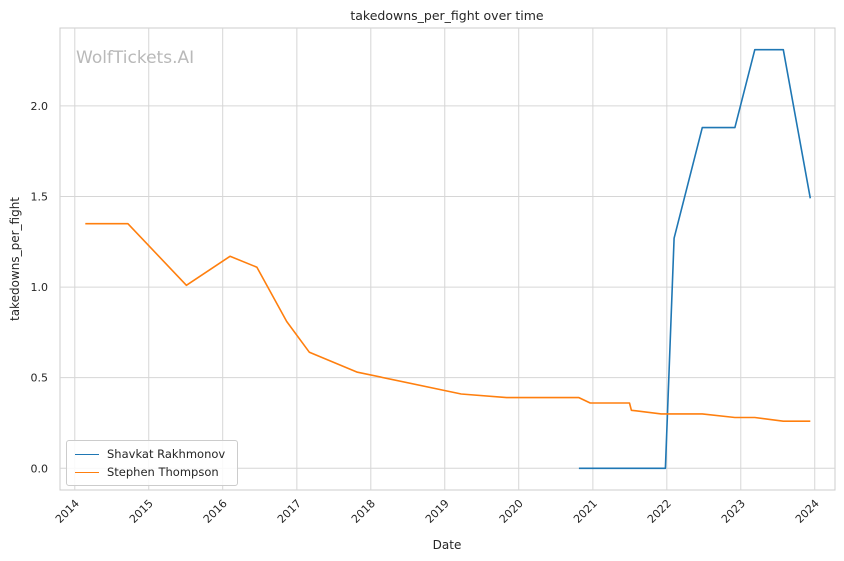 This screenshot has height=561, width=844. What do you see at coordinates (40, 196) in the screenshot?
I see `y-tick-label: 1.5` at bounding box center [40, 196].